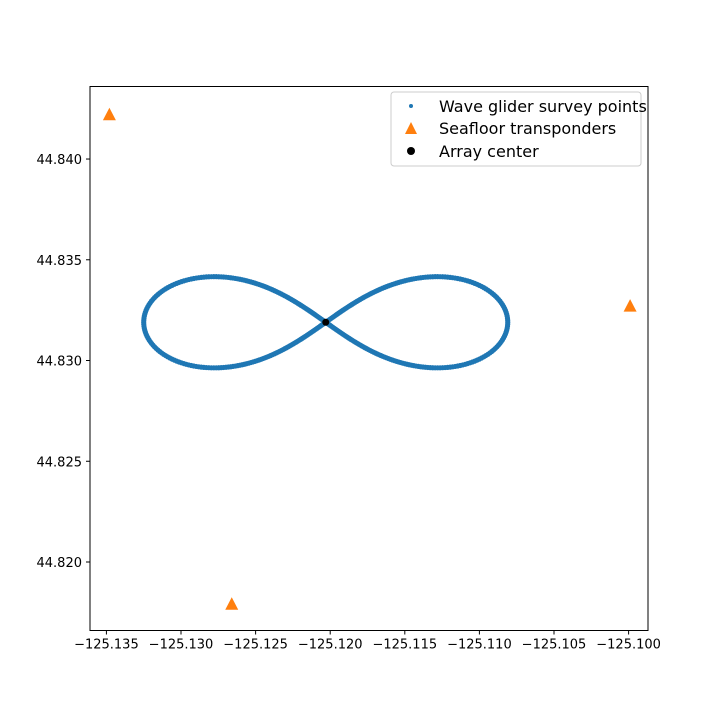 This screenshot has width=720, height=720. I want to click on legend-box, so click(516, 129).